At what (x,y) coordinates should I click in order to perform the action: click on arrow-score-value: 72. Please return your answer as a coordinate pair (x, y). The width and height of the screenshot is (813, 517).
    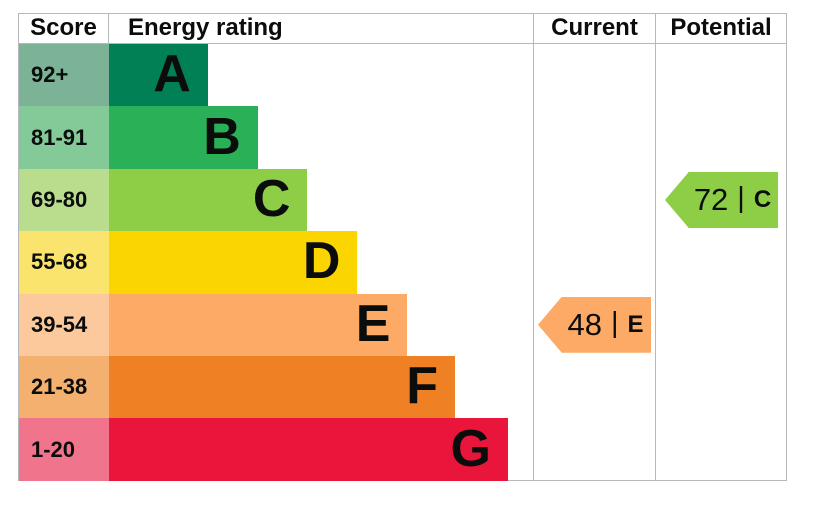
    Looking at the image, I should click on (711, 199).